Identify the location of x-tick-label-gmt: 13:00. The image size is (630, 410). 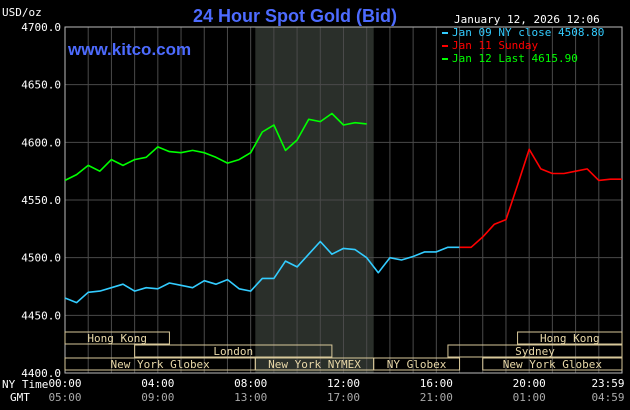
(250, 397).